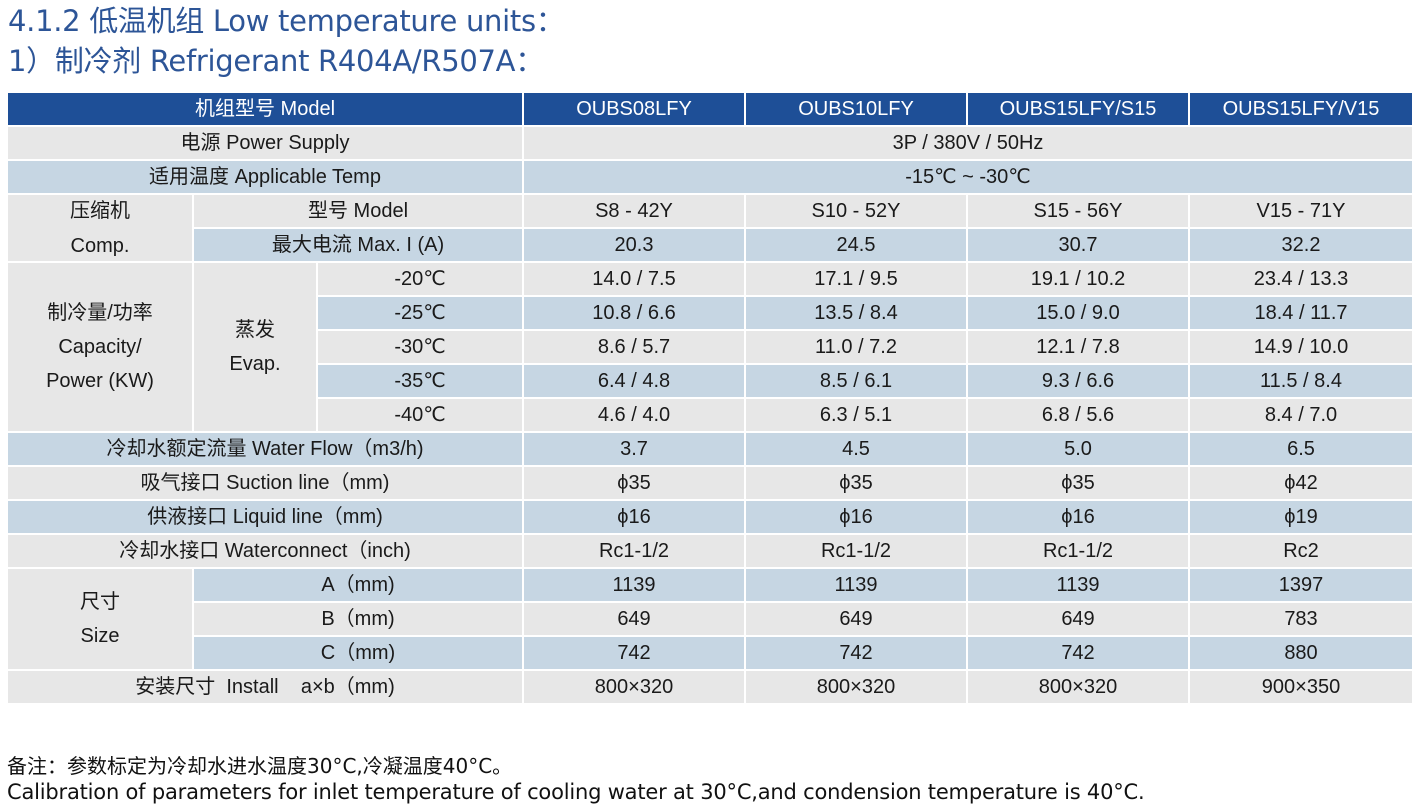 This screenshot has height=809, width=1415. I want to click on water-flow-row: 冷却水额定流量 Water Flow（m3/h) 3.7 4.5 5.0 6.5, so click(710, 449).